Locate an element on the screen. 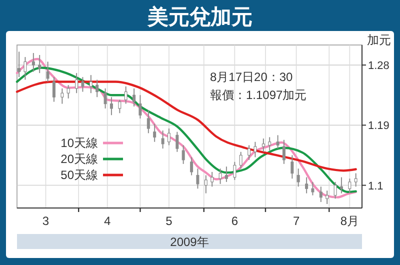 This screenshot has width=400, height=265. x-tick-label: 5 is located at coordinates (169, 221).